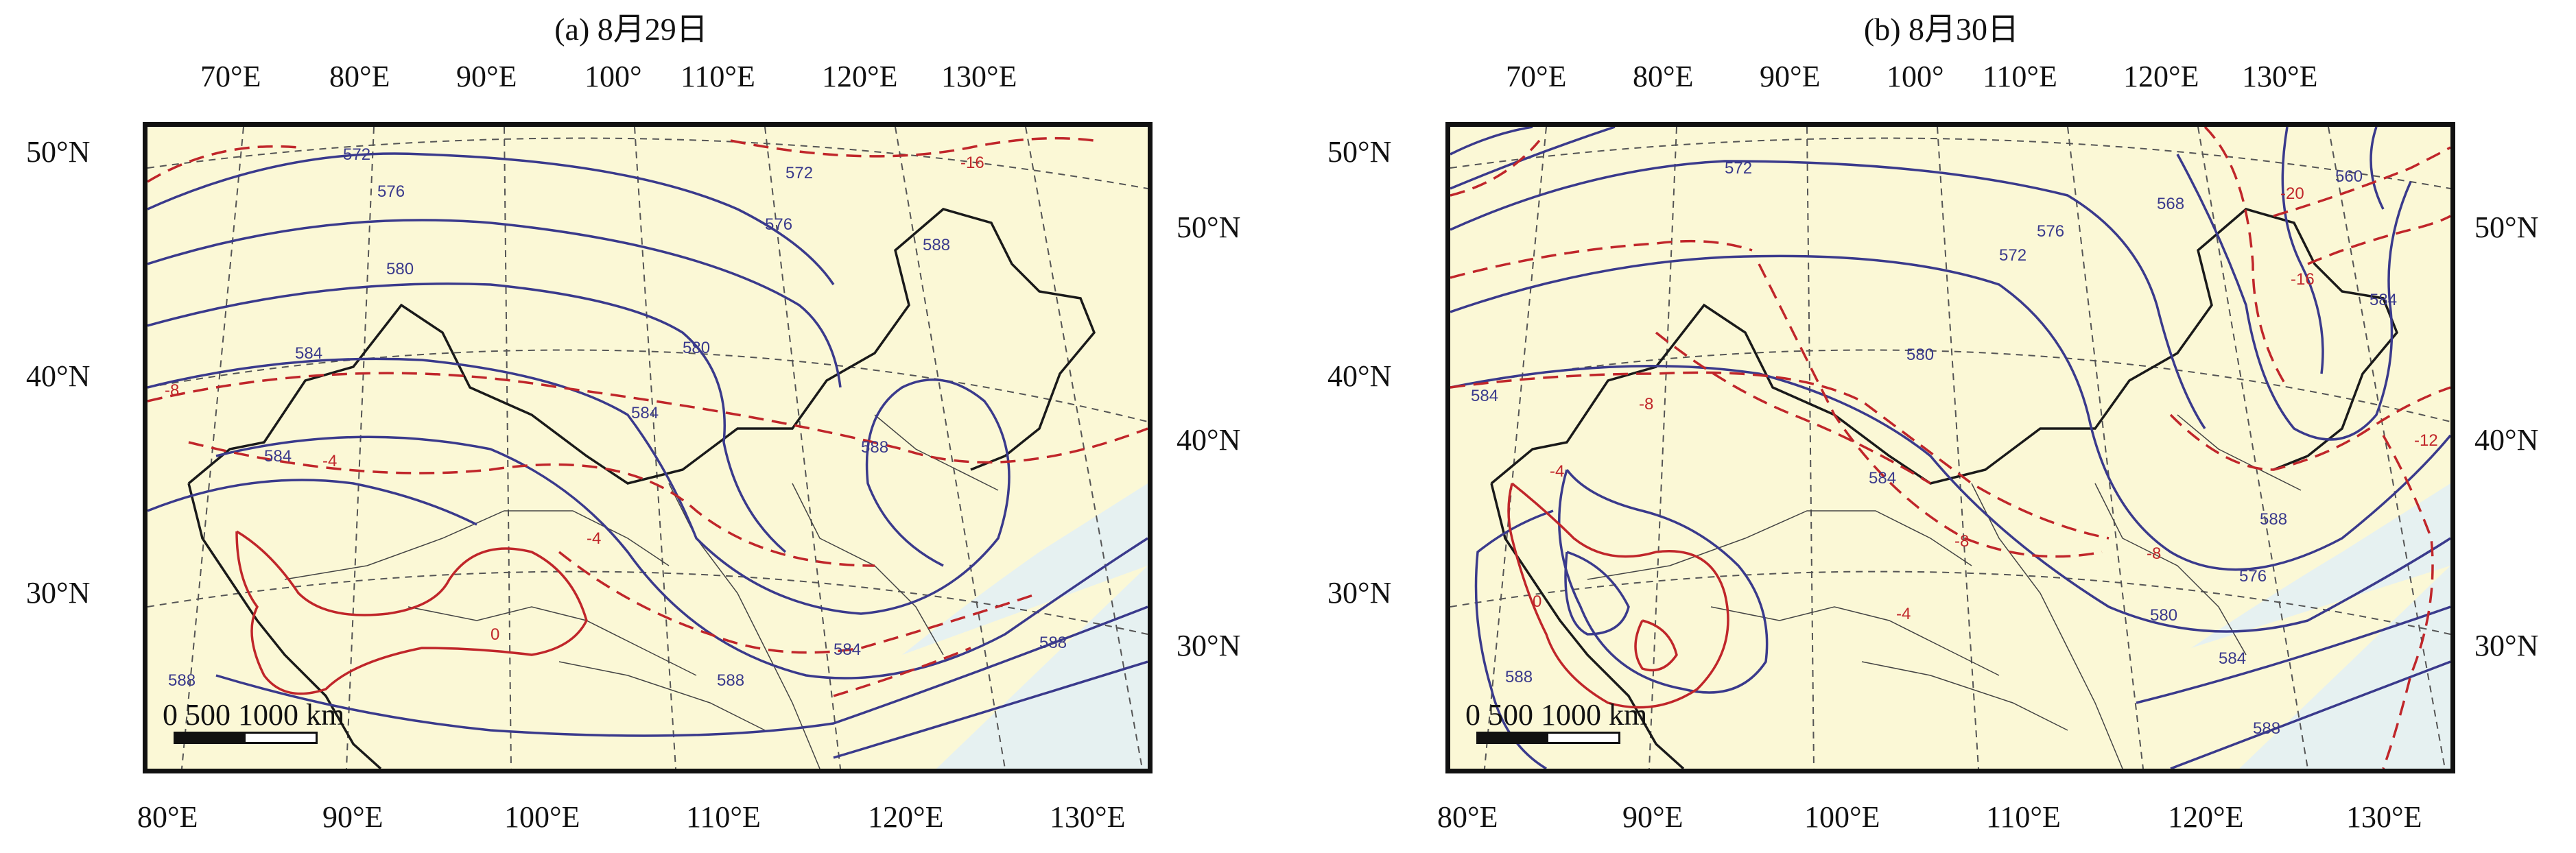 The width and height of the screenshot is (2576, 853). I want to click on panel-b-bottom-lon-tick: 110°E, so click(2023, 817).